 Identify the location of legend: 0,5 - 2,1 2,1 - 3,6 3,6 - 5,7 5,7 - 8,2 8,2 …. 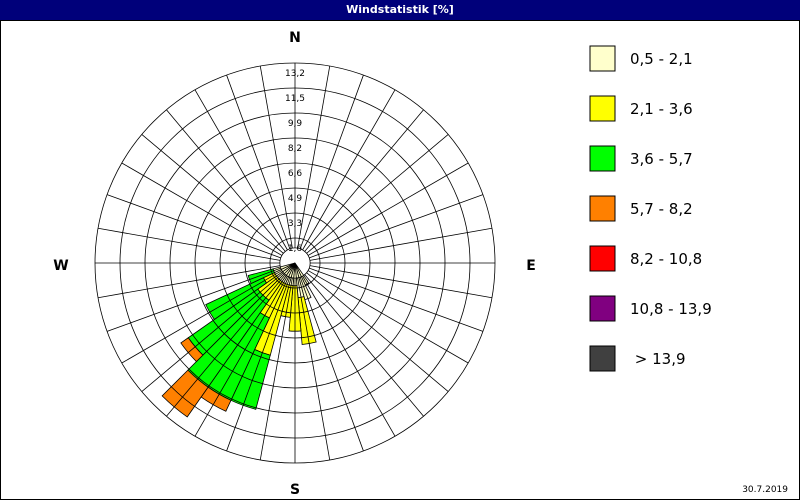
(650, 208).